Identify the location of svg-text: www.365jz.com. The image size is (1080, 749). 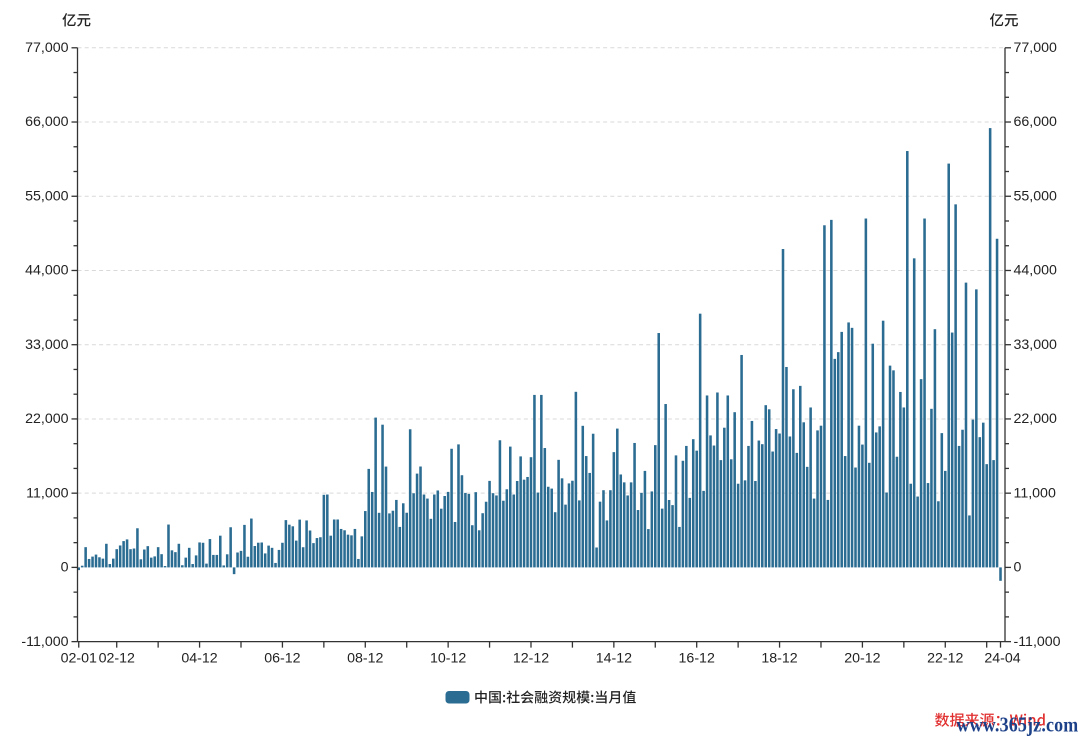
(1018, 725).